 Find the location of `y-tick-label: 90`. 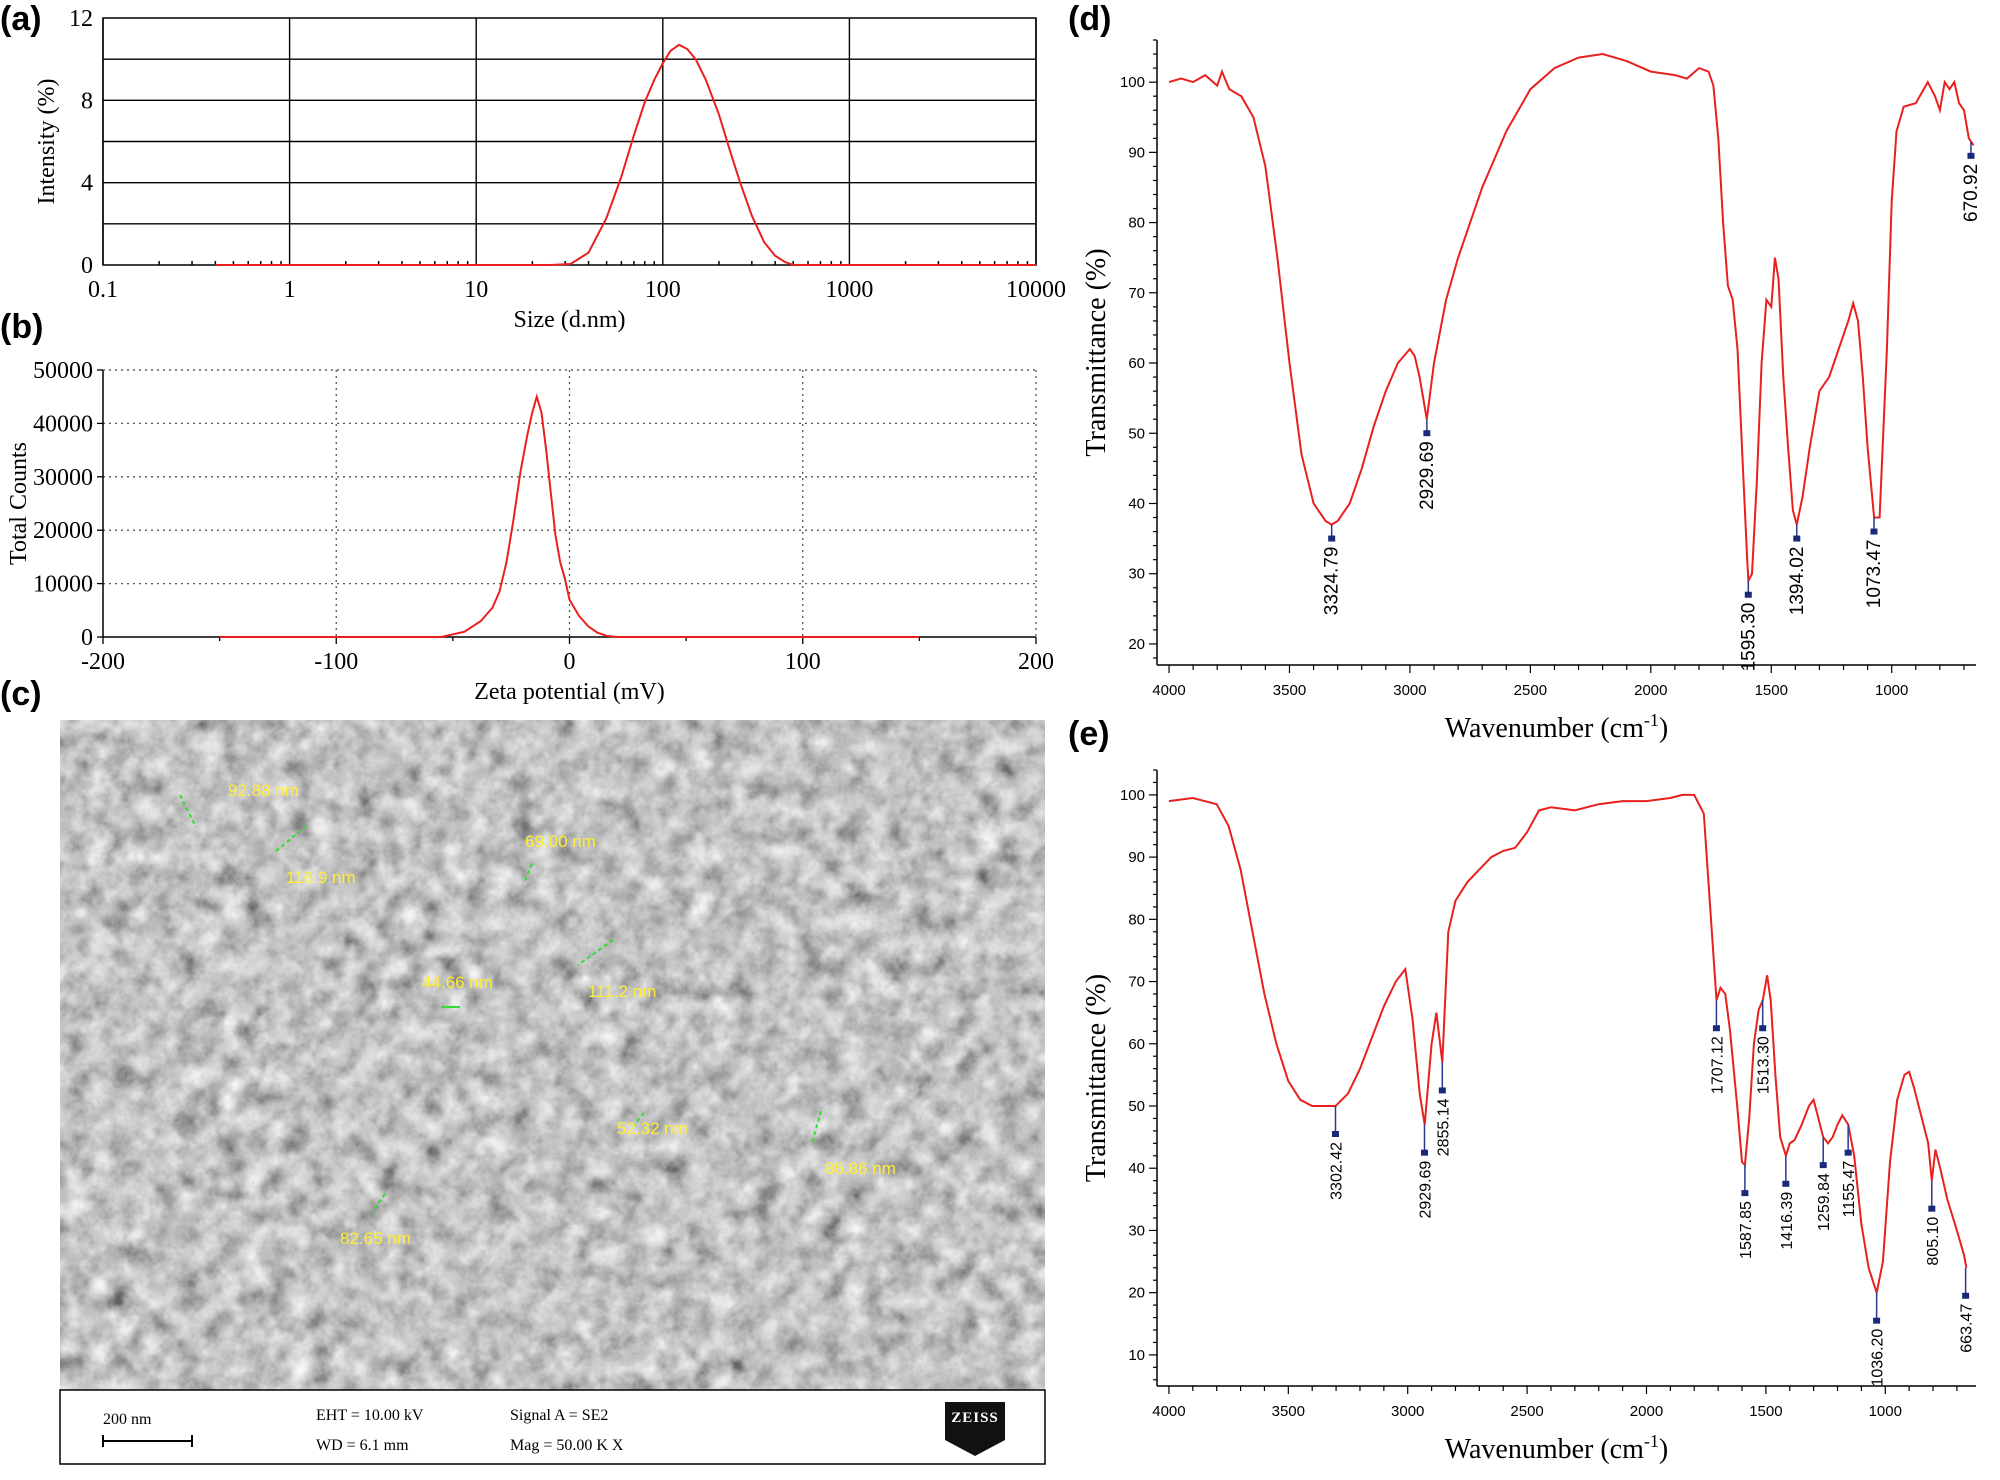

y-tick-label: 90 is located at coordinates (1136, 857).